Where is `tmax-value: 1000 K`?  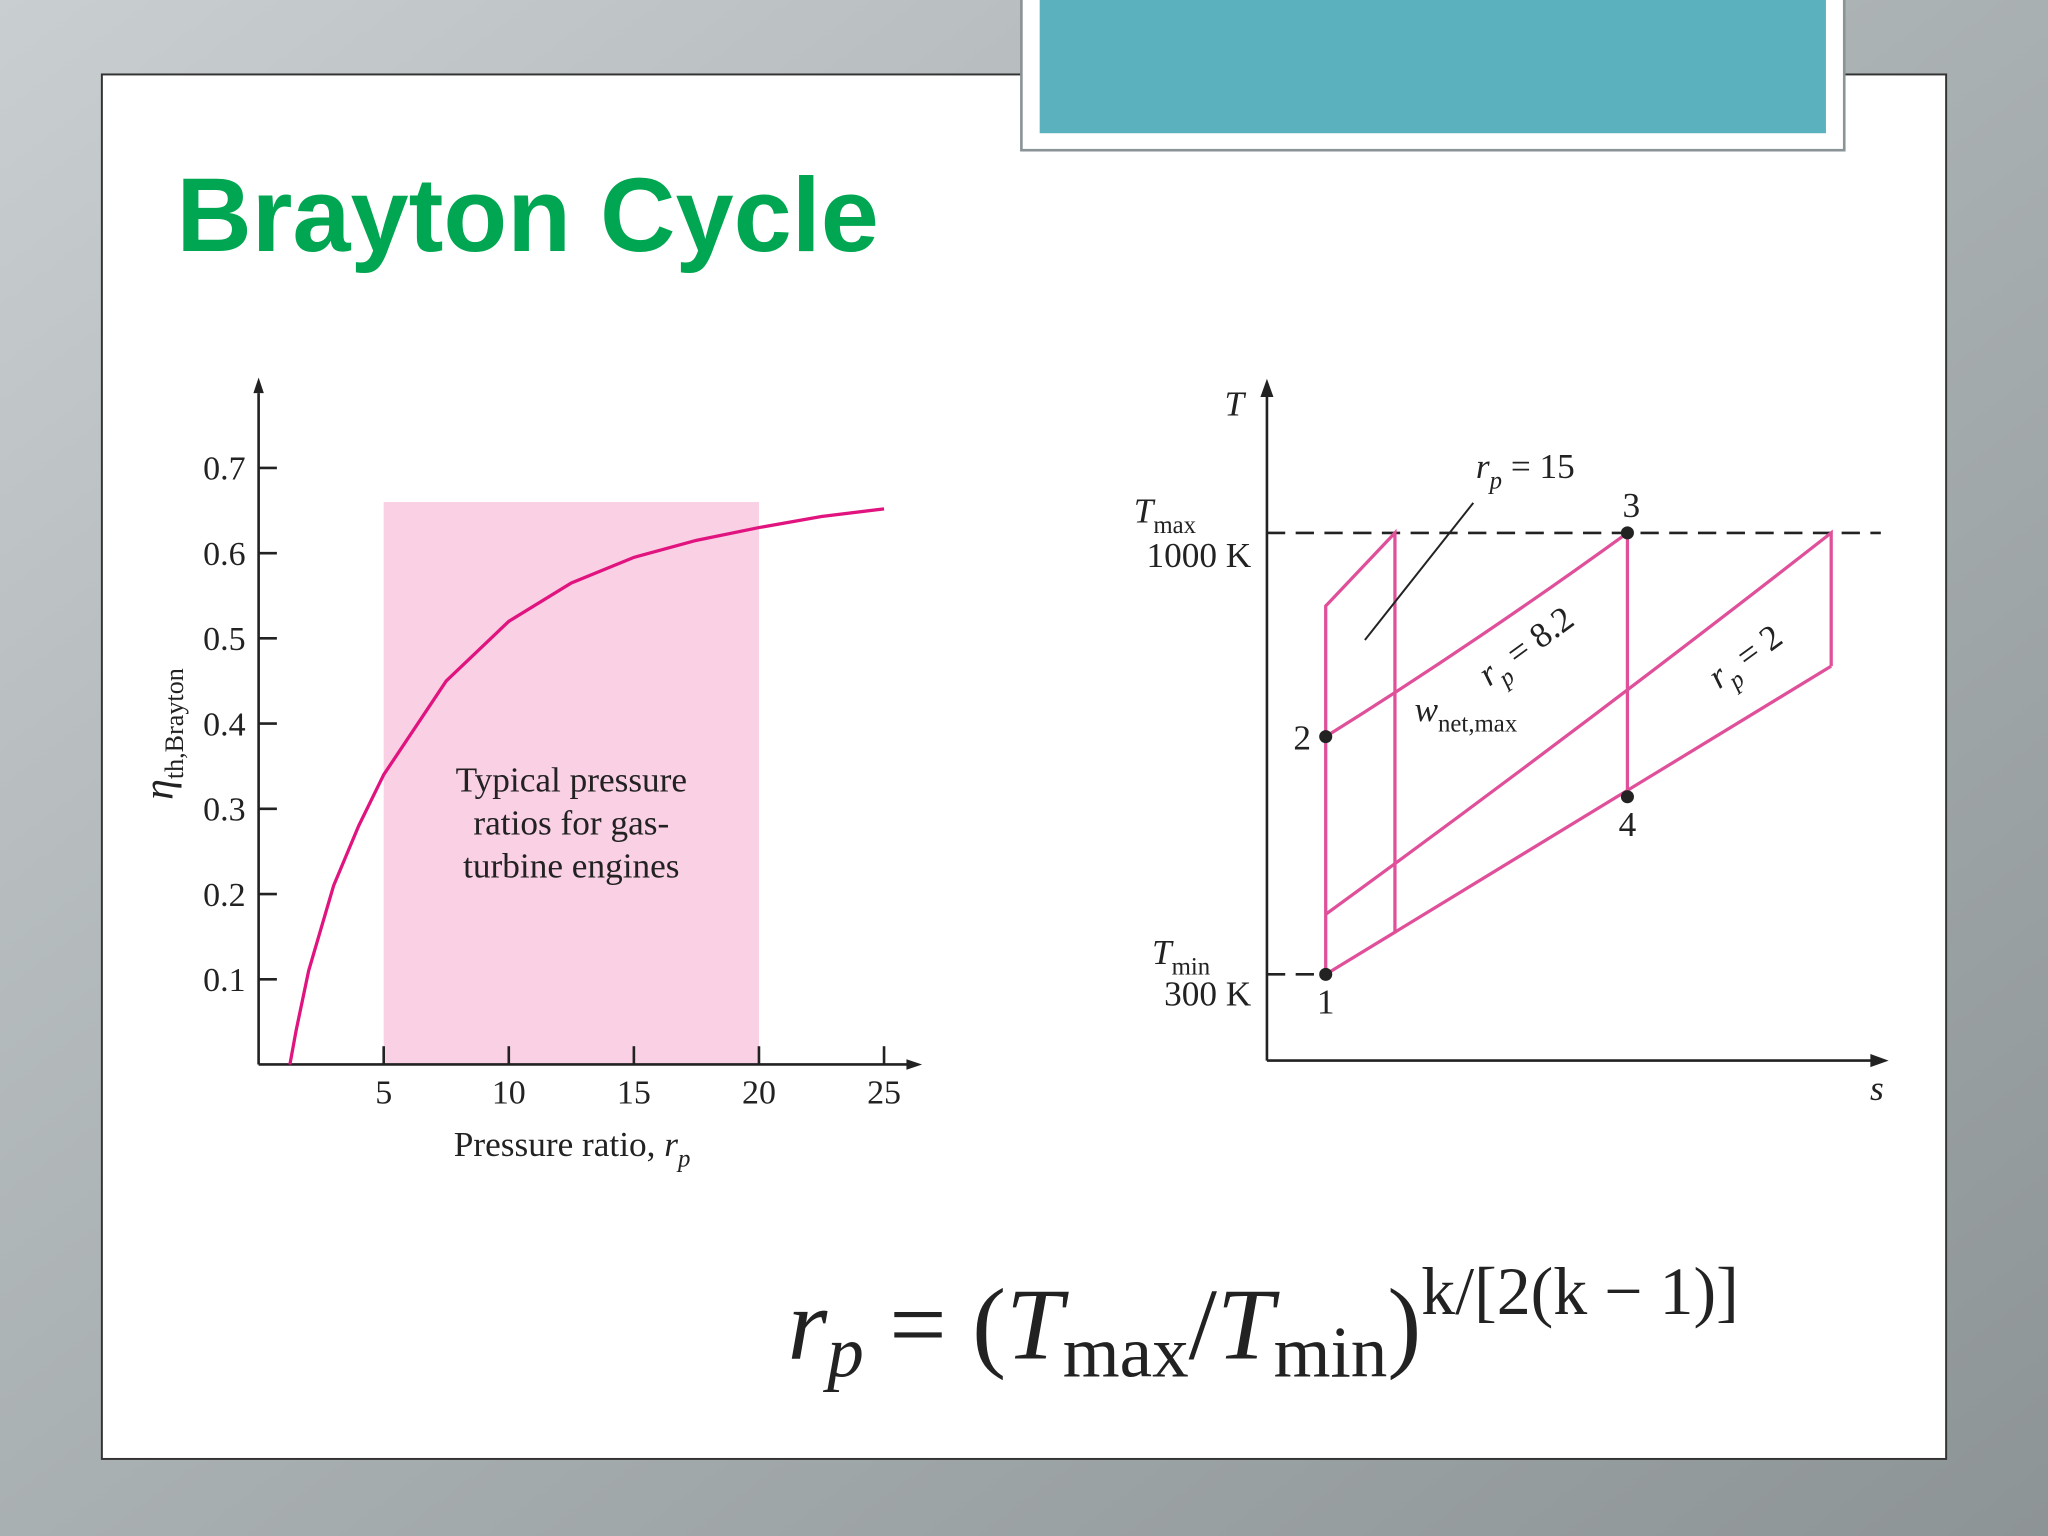 tmax-value: 1000 K is located at coordinates (1198, 555).